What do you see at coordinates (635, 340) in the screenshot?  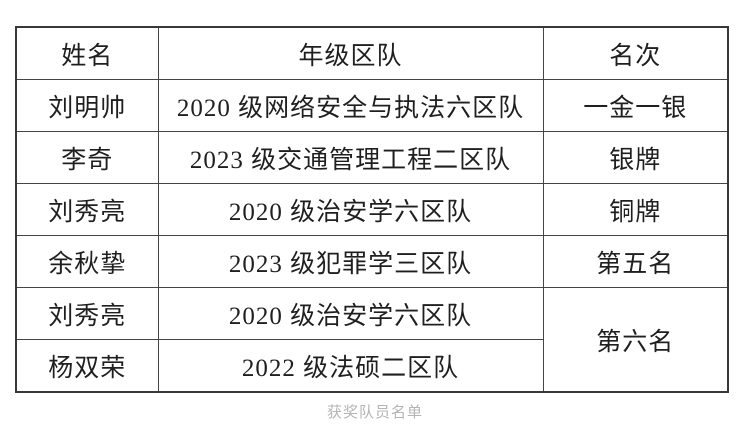 I see `rank-cell-merged: 第六名` at bounding box center [635, 340].